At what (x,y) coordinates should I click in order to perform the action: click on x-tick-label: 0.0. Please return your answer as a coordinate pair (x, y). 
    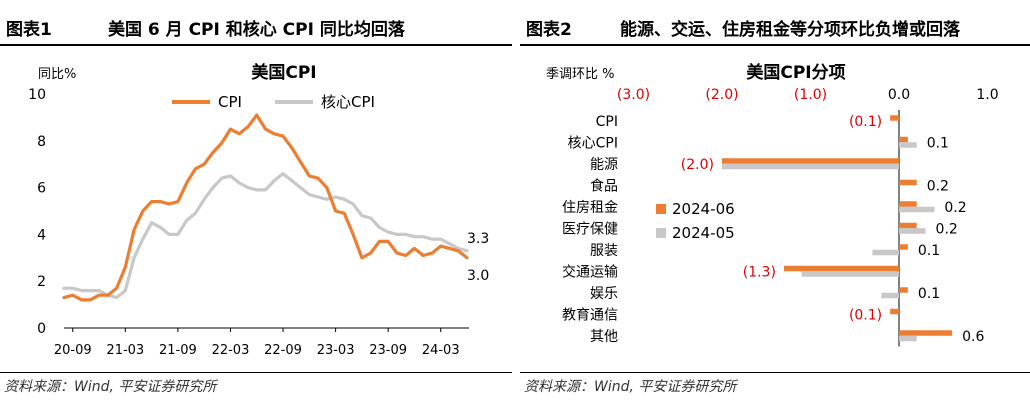
    Looking at the image, I should click on (899, 95).